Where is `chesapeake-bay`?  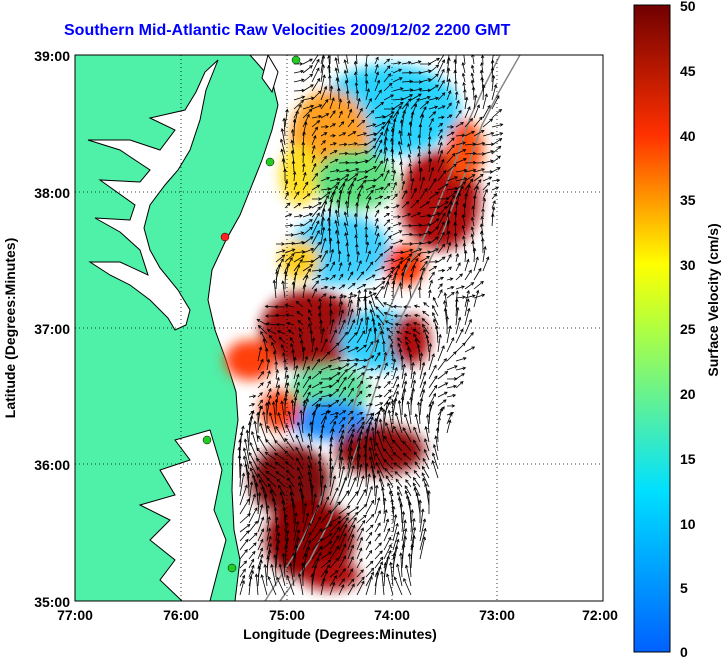 chesapeake-bay is located at coordinates (153, 195).